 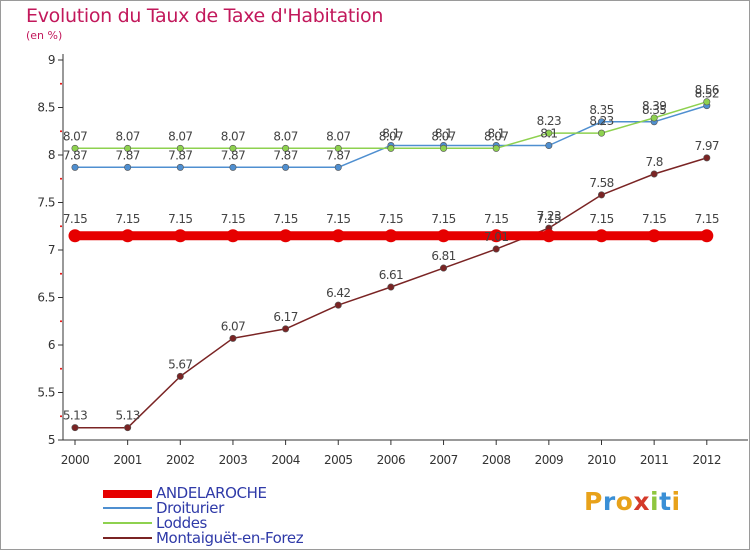 I want to click on series-loddes, so click(x=391, y=125).